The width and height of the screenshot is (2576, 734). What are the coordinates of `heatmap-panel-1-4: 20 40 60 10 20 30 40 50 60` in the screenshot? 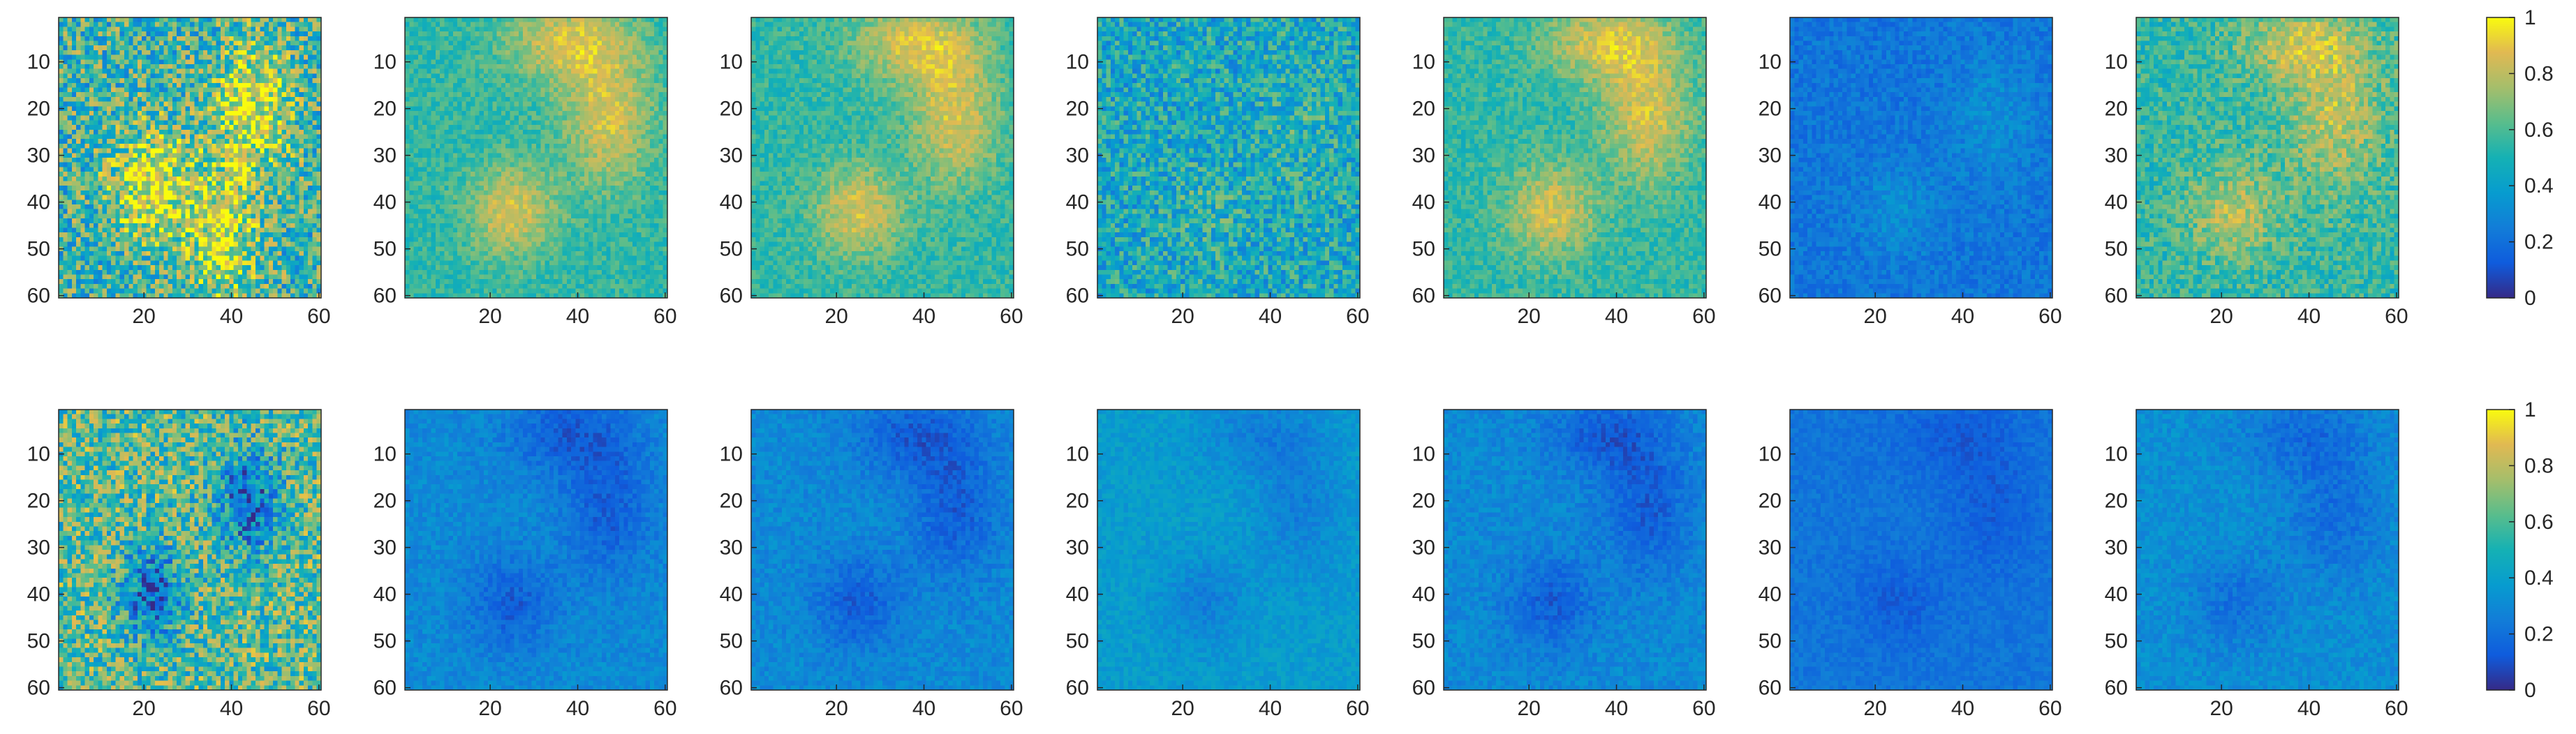 It's located at (1218, 172).